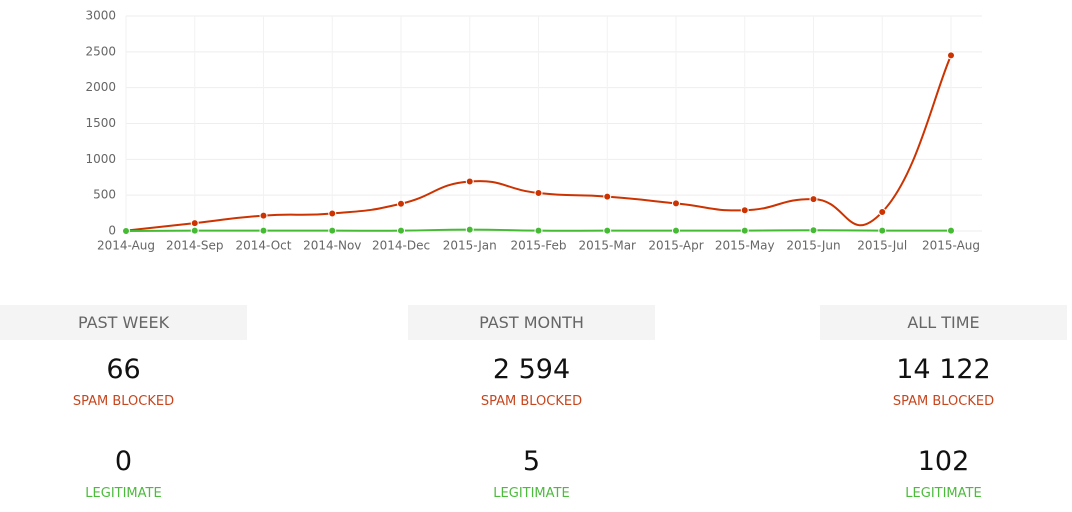 Image resolution: width=1072 pixels, height=512 pixels. I want to click on x-tick-label: 2014-Sep, so click(195, 246).